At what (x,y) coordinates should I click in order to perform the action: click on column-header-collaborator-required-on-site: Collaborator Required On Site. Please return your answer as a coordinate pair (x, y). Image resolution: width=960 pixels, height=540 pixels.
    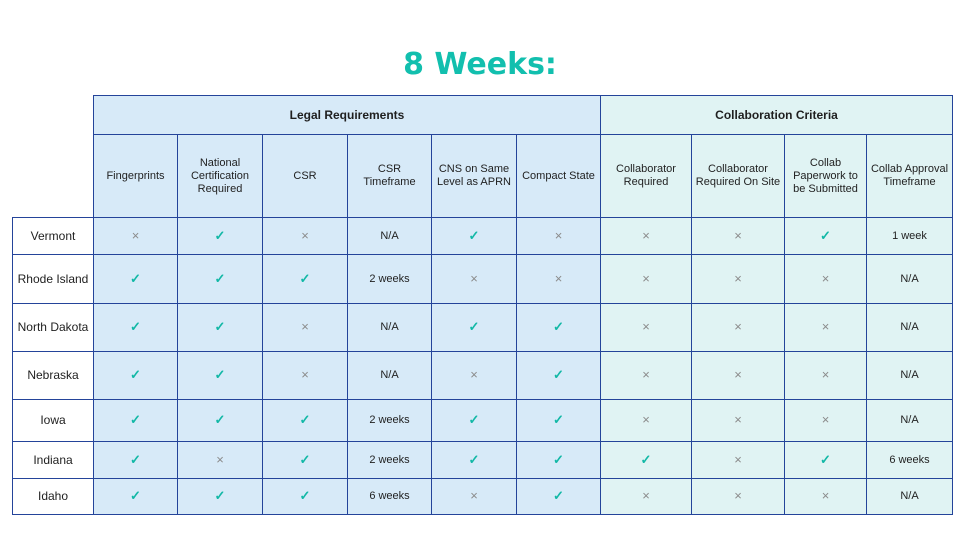
    Looking at the image, I should click on (738, 176).